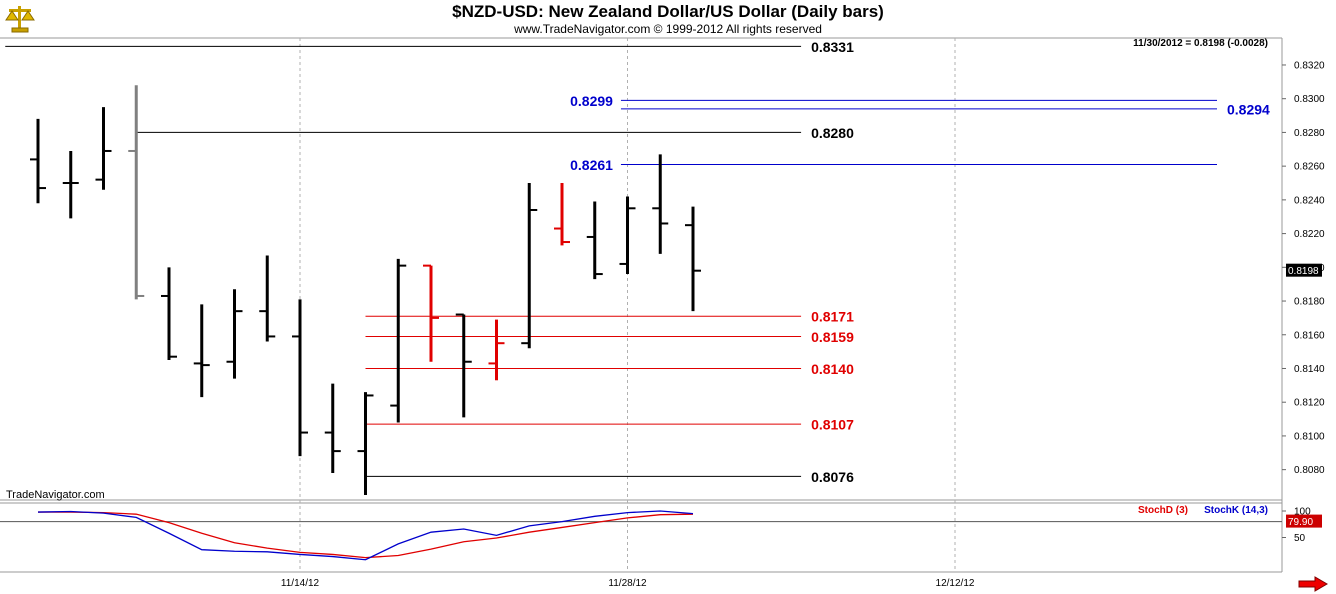 This screenshot has height=594, width=1336. Describe the element at coordinates (1309, 99) in the screenshot. I see `y-tick-label: 0.8300` at that location.